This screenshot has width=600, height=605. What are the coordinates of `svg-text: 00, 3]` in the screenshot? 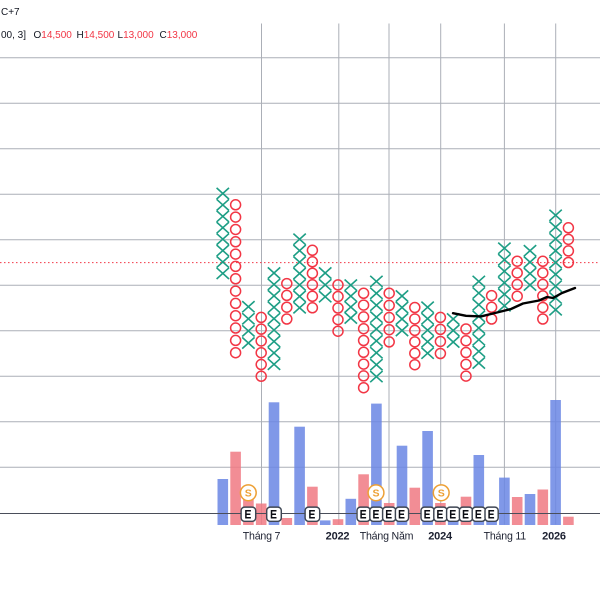 It's located at (13, 35).